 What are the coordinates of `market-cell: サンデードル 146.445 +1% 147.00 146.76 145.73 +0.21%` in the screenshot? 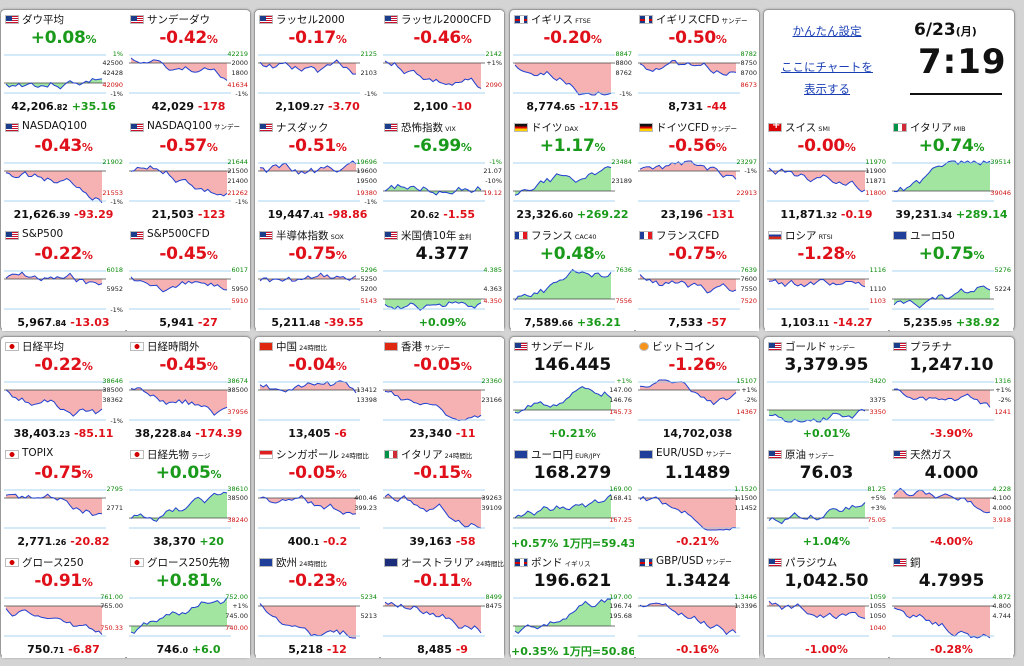 It's located at (572, 390).